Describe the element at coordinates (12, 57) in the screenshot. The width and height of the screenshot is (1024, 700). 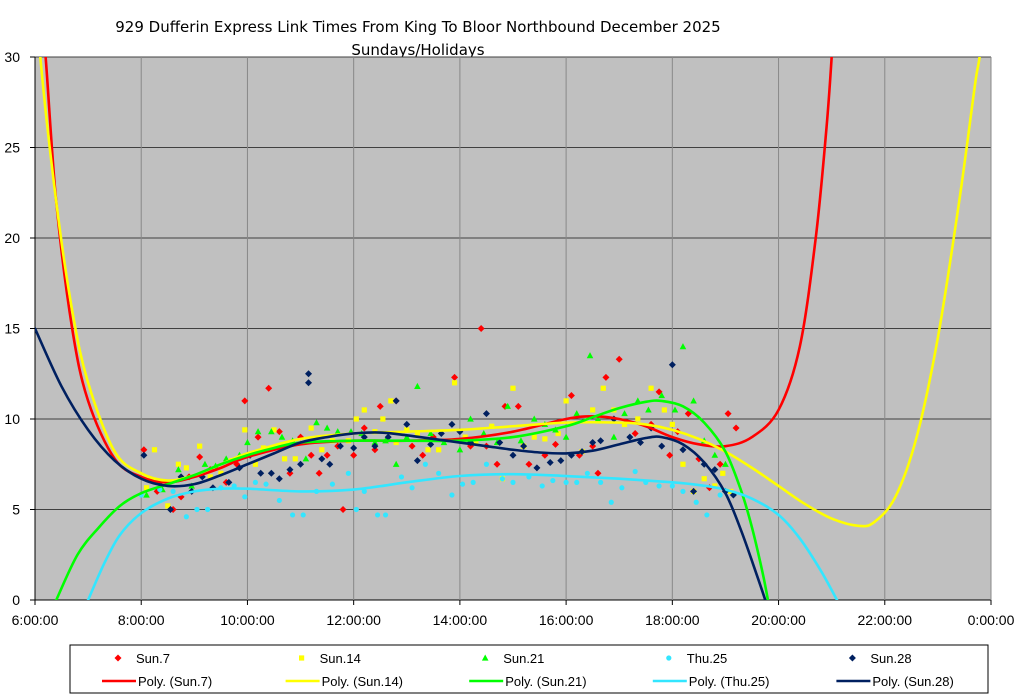
I see `y-tick-label: 30` at that location.